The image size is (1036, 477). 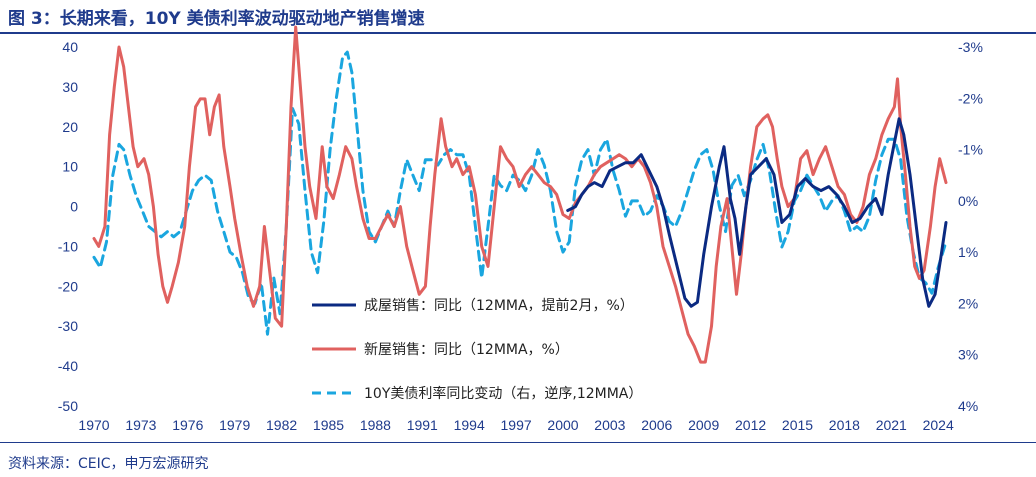 What do you see at coordinates (68, 326) in the screenshot?
I see `left-tick-label: -30` at bounding box center [68, 326].